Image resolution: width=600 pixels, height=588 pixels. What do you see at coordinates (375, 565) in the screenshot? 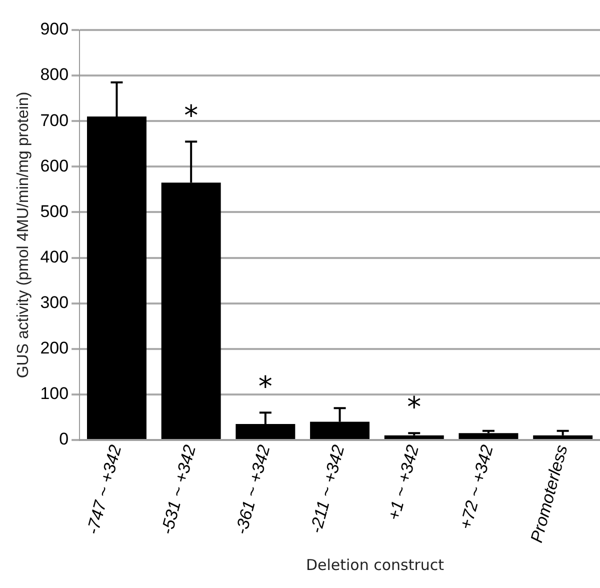
I see `x-axis-title: Deletion construct` at bounding box center [375, 565].